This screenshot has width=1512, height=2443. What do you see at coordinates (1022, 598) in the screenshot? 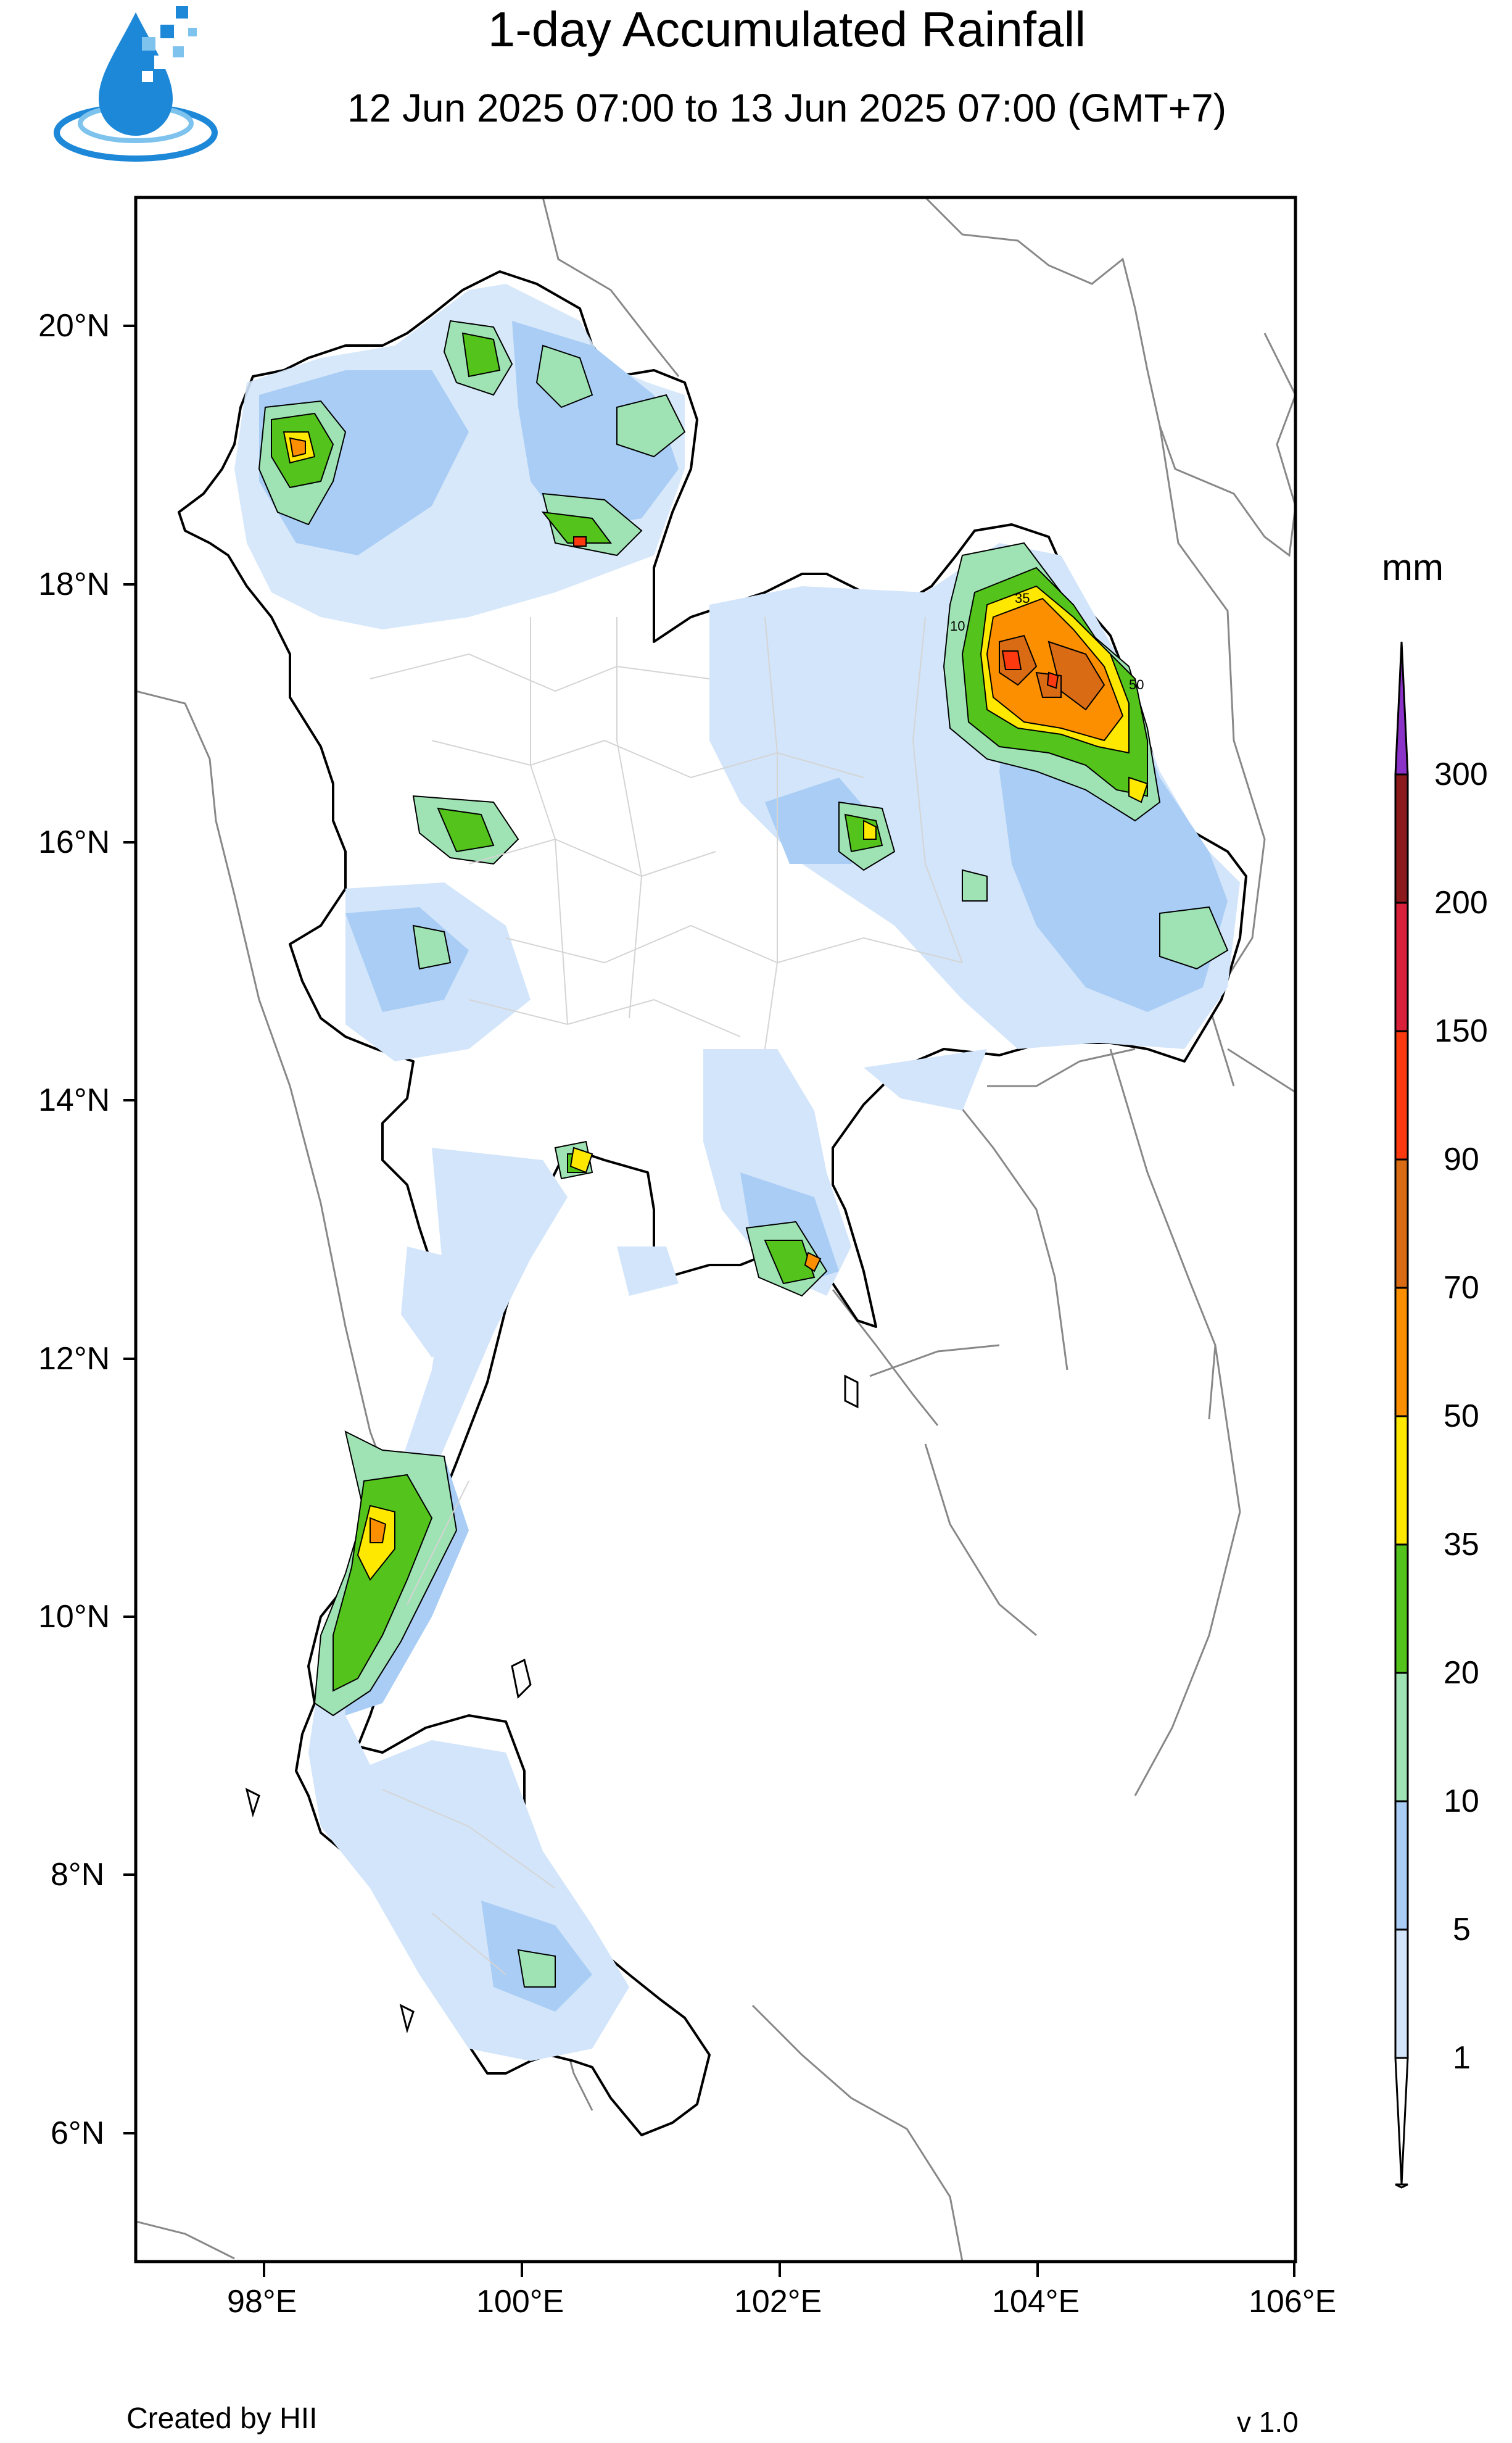
I see `contour-label: 35` at bounding box center [1022, 598].